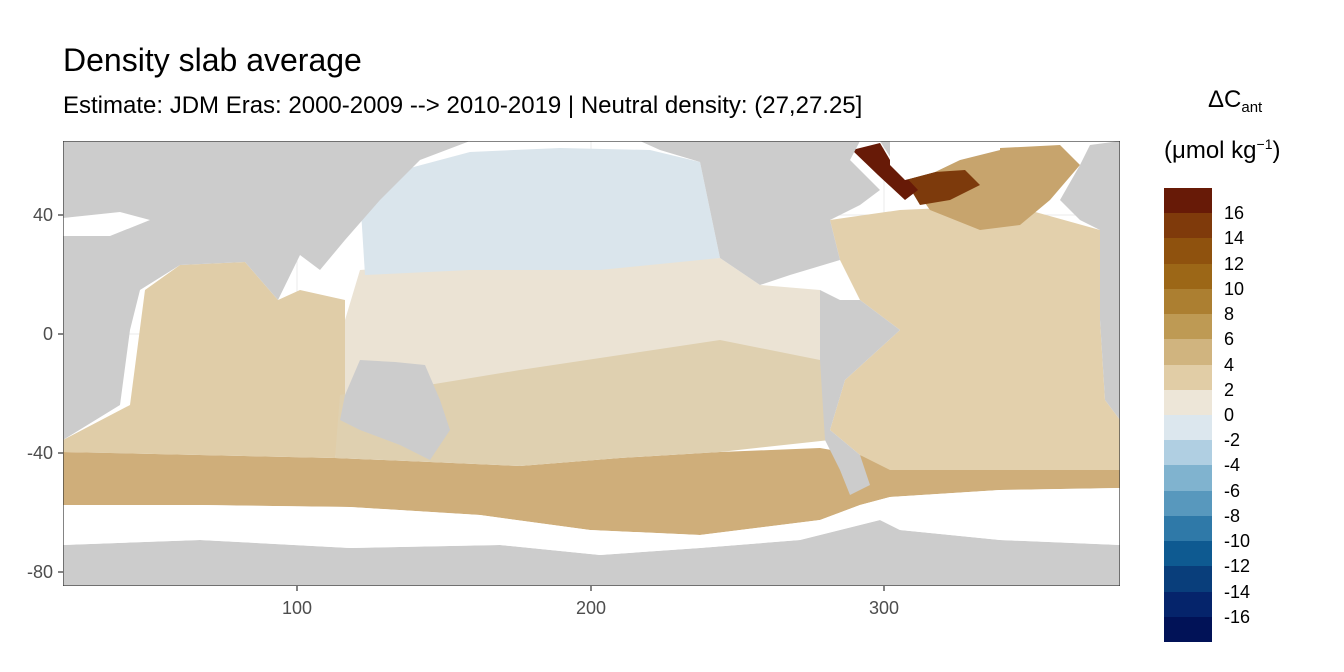 The image size is (1344, 672). I want to click on atlantic-ocean, so click(975, 337).